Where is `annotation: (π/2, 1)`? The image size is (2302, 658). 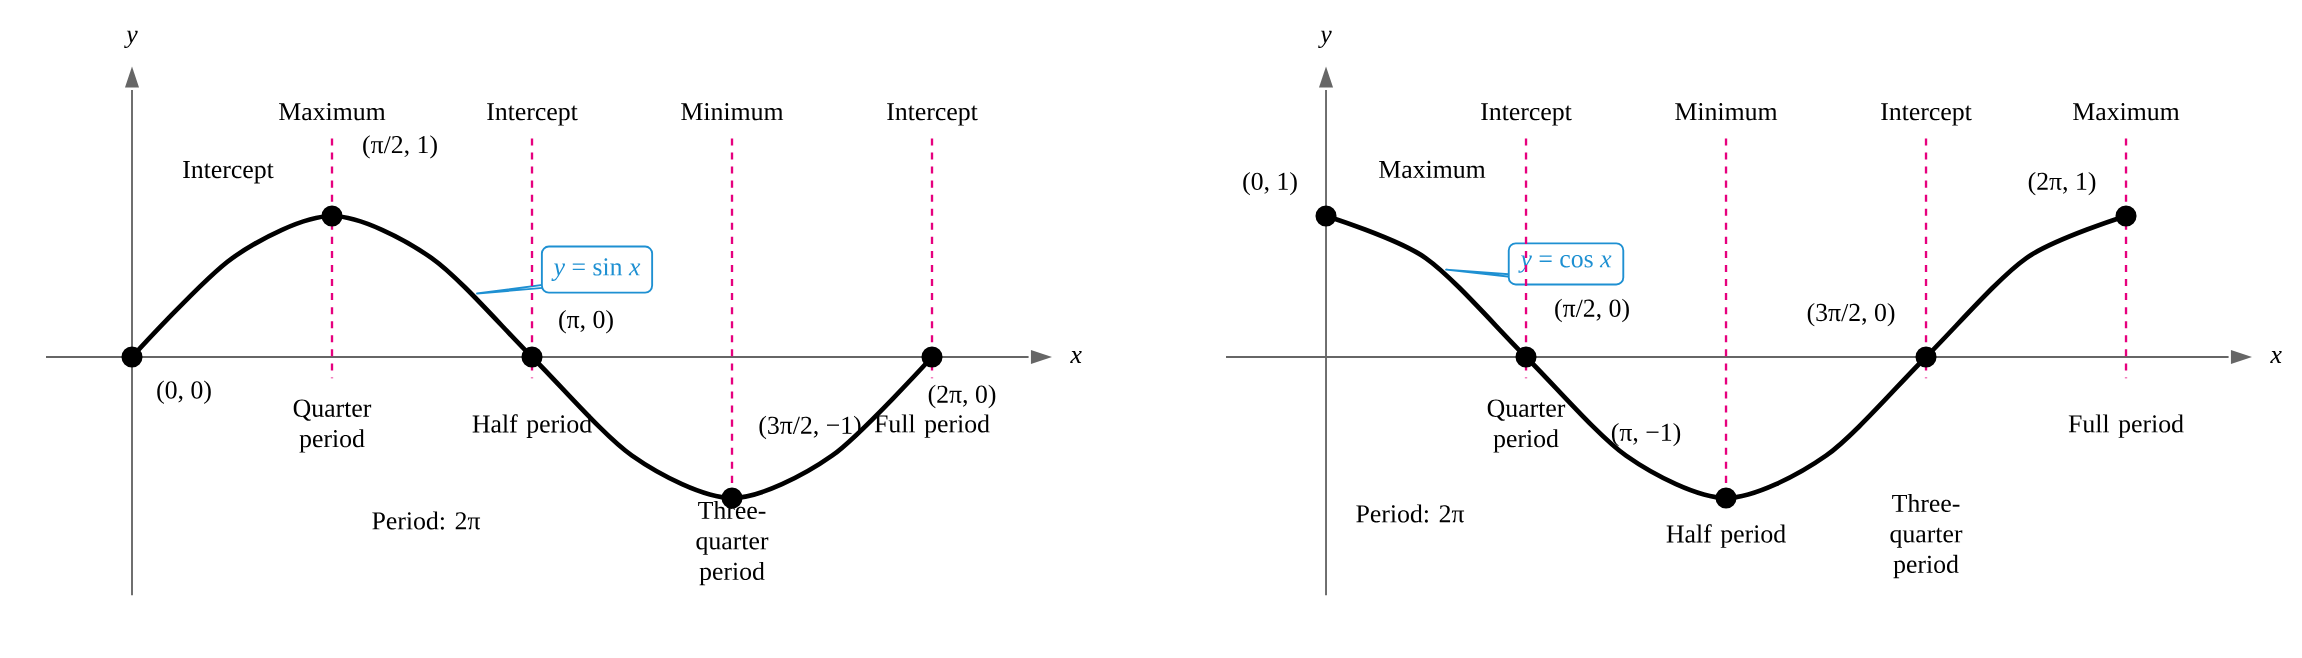
annotation: (π/2, 1) is located at coordinates (400, 147).